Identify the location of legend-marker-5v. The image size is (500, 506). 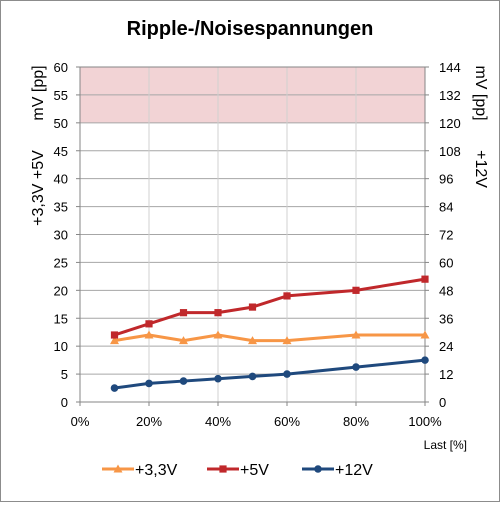
(223, 469).